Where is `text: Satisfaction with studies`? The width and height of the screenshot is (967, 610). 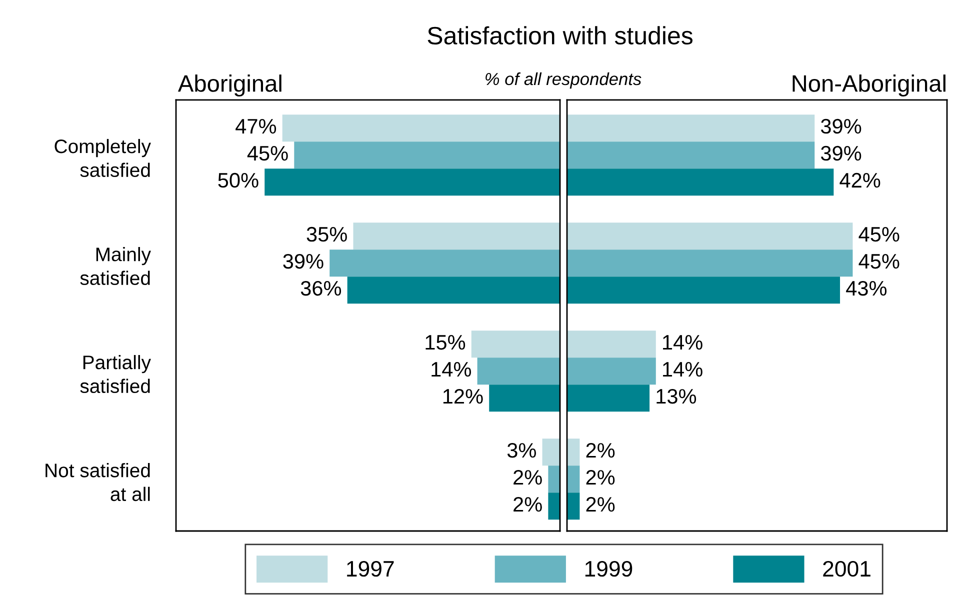 text: Satisfaction with studies is located at coordinates (560, 35).